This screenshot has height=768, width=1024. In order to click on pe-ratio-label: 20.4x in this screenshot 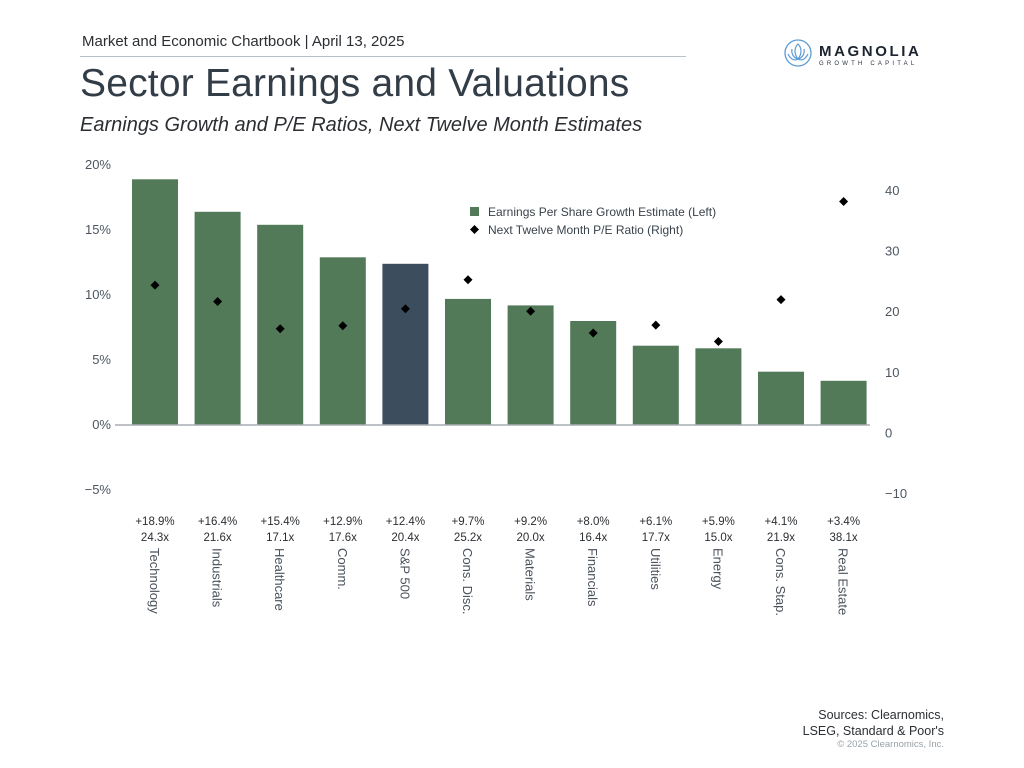, I will do `click(405, 538)`.